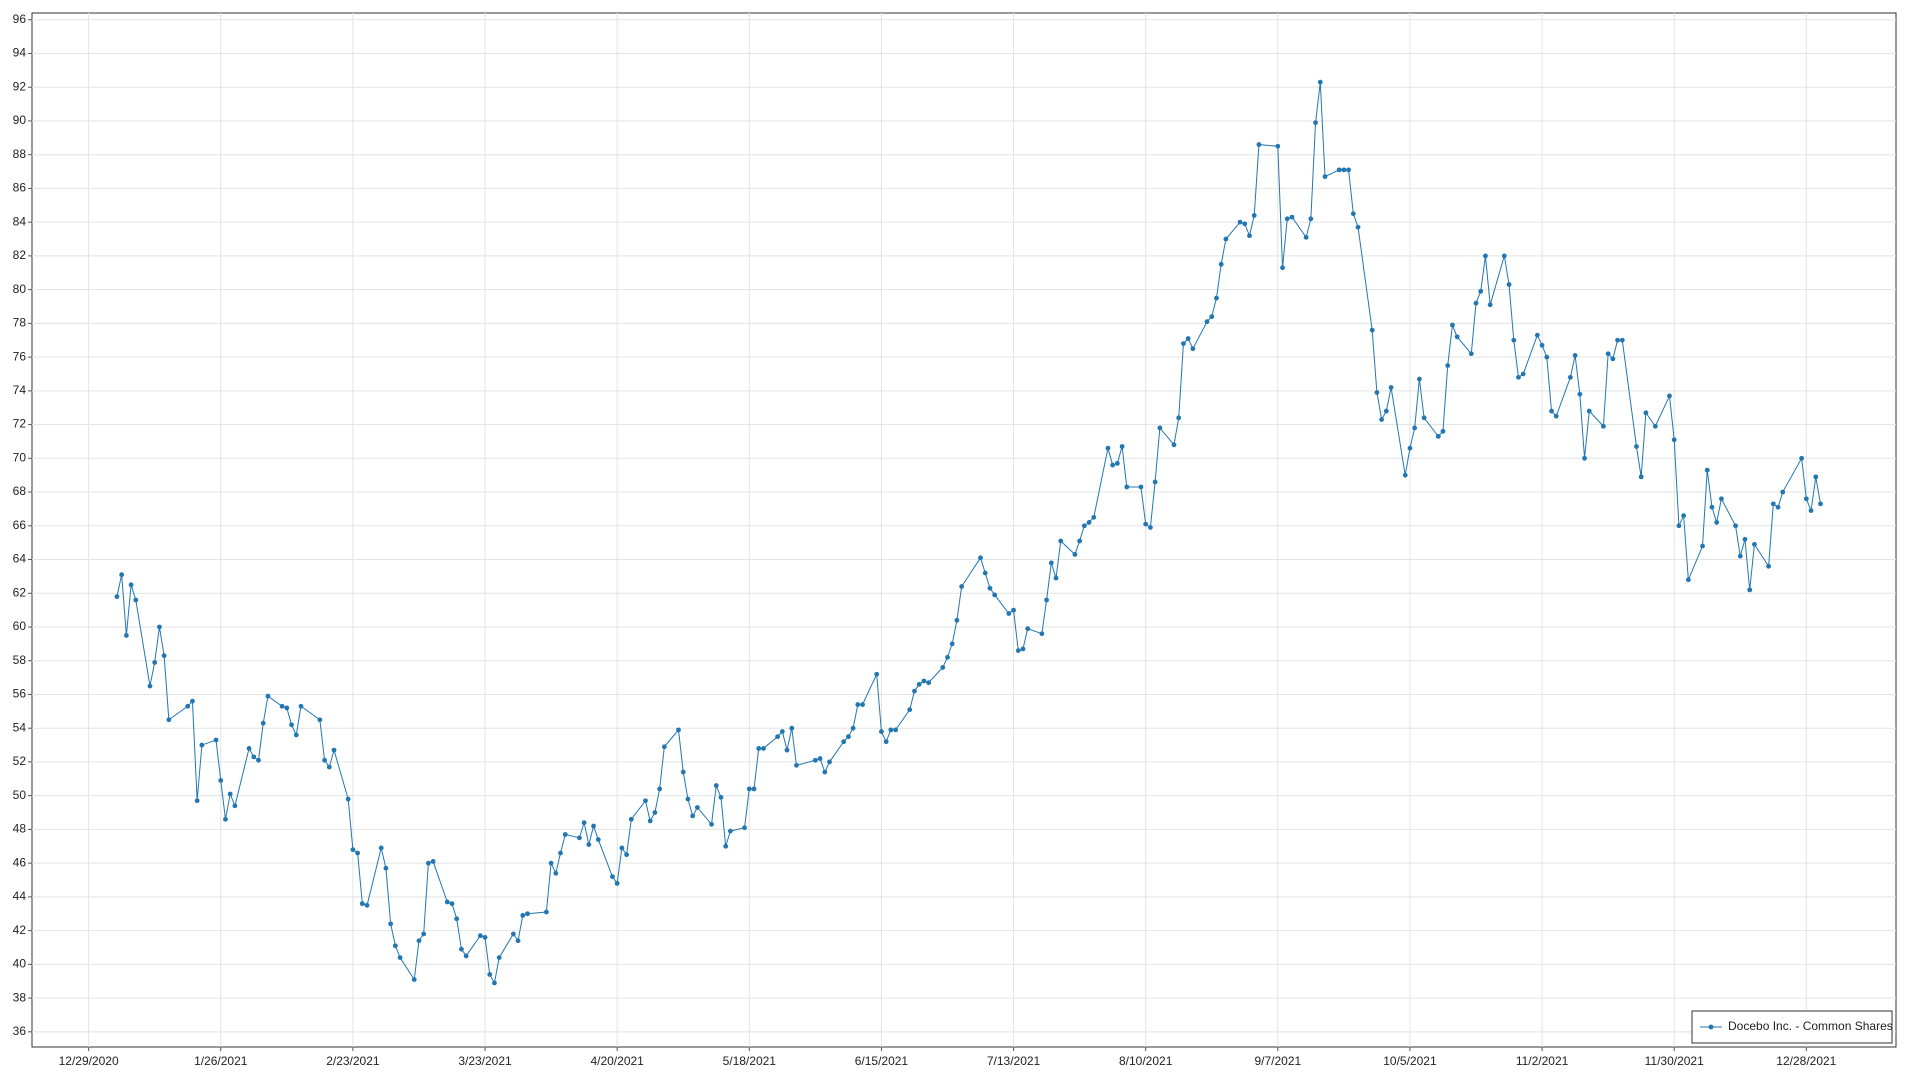  Describe the element at coordinates (20, 626) in the screenshot. I see `y-tick-label: 60` at that location.